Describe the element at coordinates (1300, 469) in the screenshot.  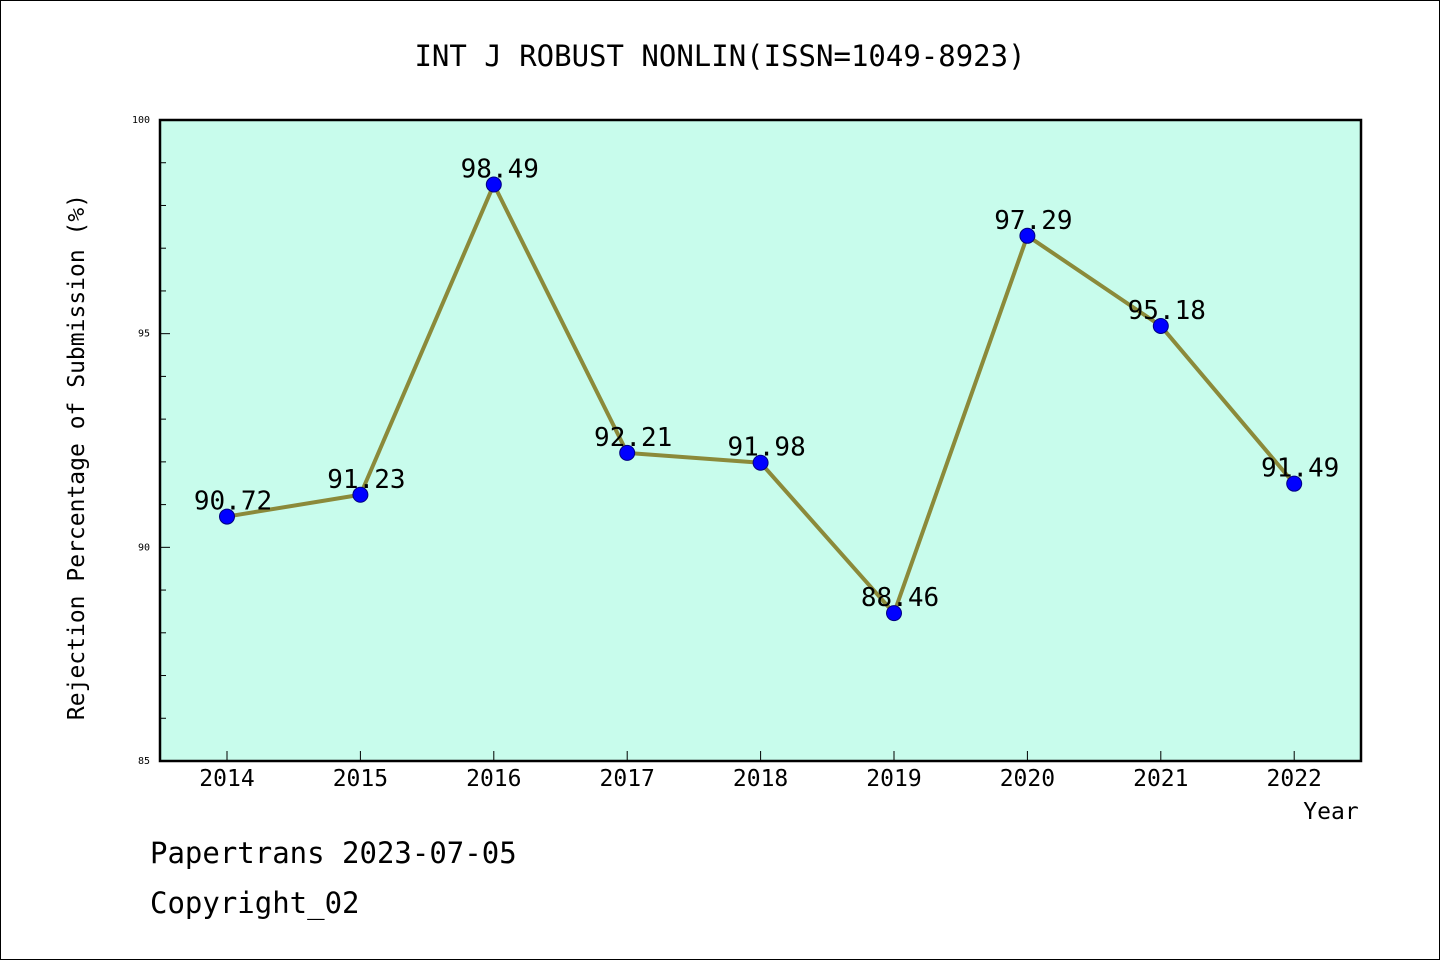
I see `data-label-2022: 91.49` at that location.